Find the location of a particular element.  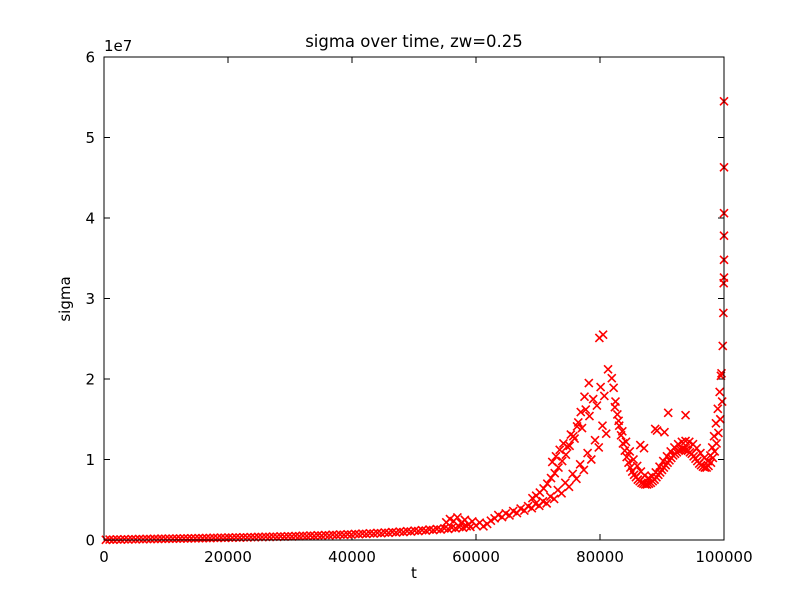

y-tick-label: 5 is located at coordinates (90, 138).